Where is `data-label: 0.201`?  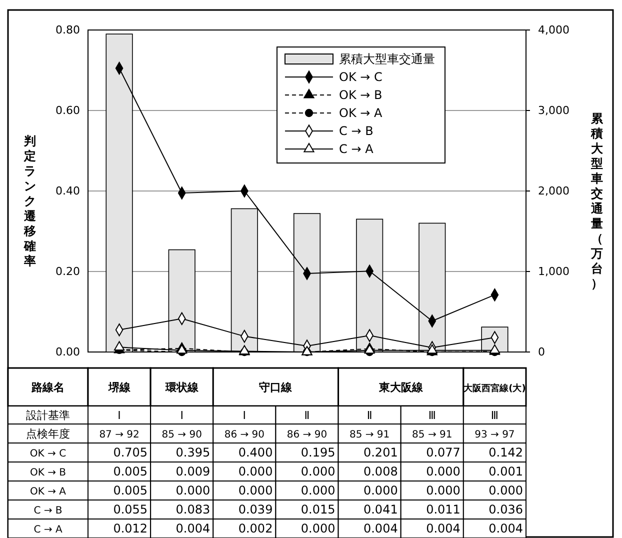
data-label: 0.201 is located at coordinates (381, 453).